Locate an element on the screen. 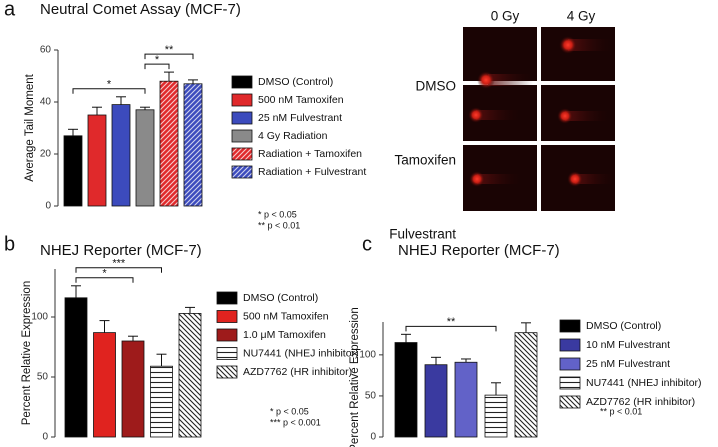 This screenshot has height=447, width=718. y-axis-label: Average Tail Moment is located at coordinates (30, 127).